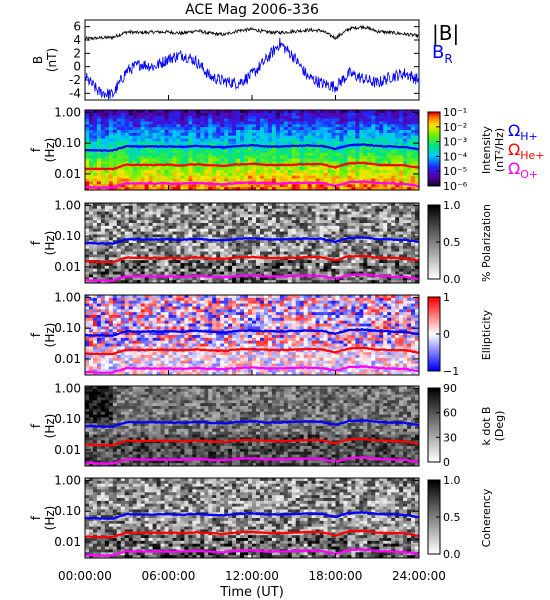 Image resolution: width=550 pixels, height=600 pixels. What do you see at coordinates (451, 371) in the screenshot?
I see `ellipticity-cbar-tick-label: −1` at bounding box center [451, 371].